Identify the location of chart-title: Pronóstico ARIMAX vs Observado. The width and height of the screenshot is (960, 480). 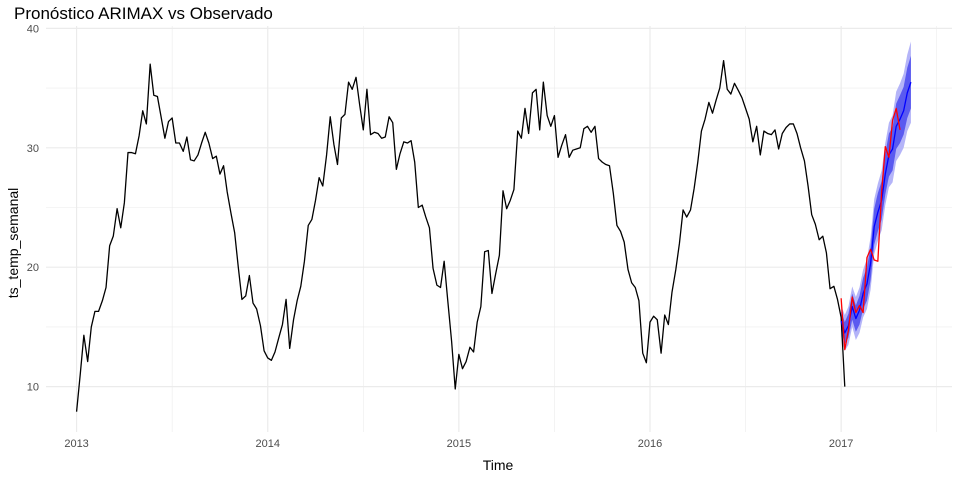
(143, 13).